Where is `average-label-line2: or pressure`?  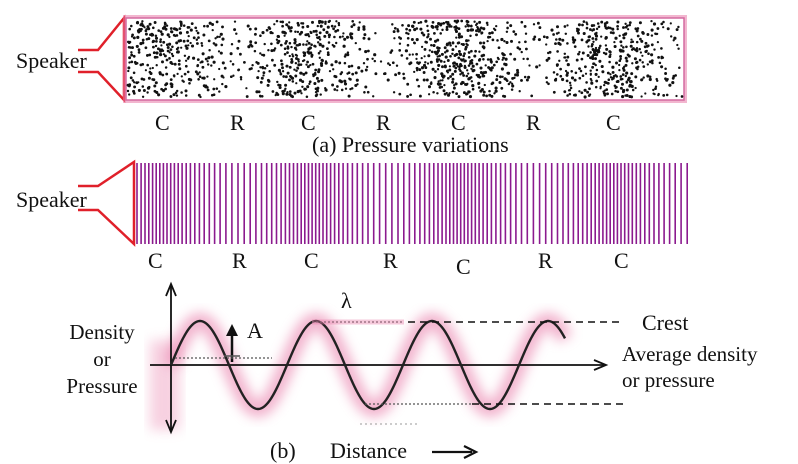 average-label-line2: or pressure is located at coordinates (668, 380).